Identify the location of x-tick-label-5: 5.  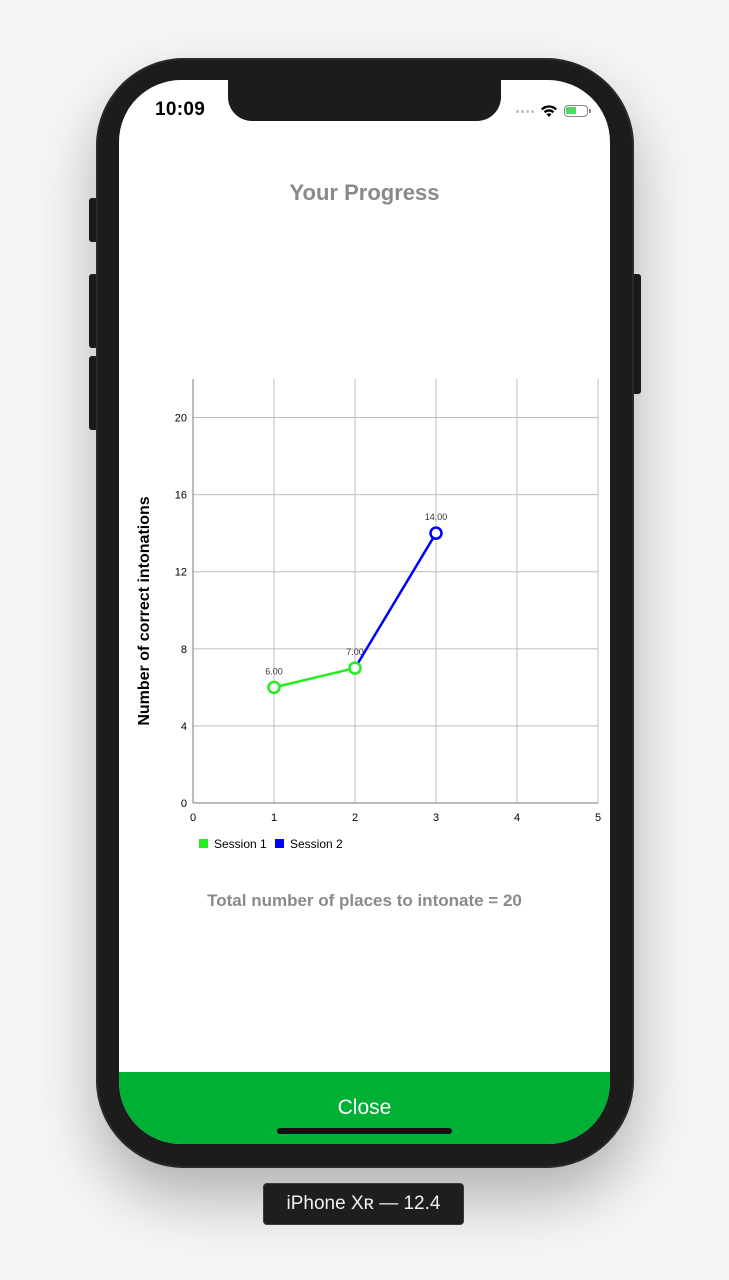
(598, 818).